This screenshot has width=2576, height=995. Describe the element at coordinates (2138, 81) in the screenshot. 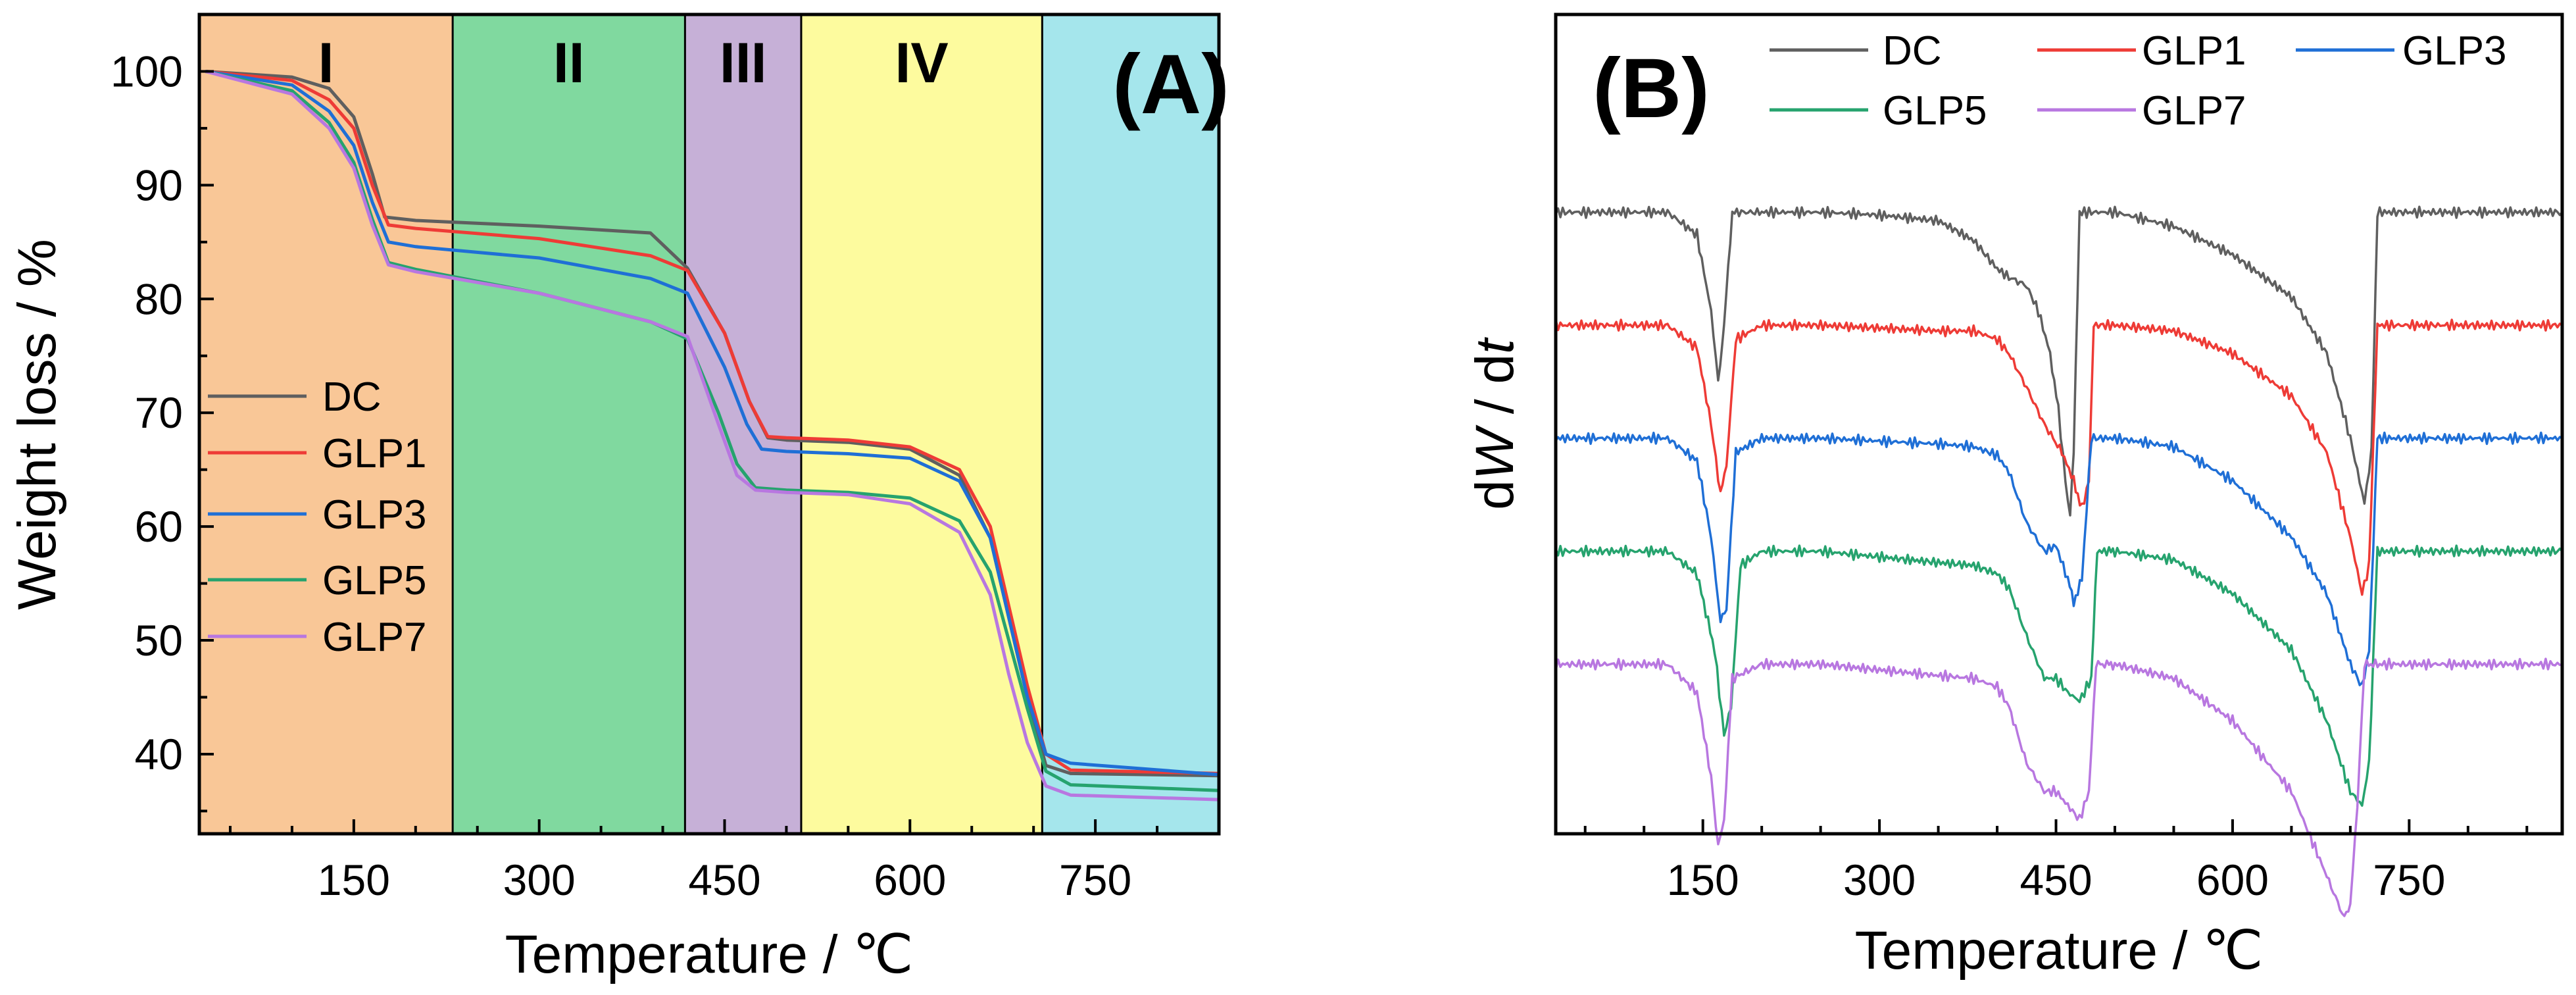

I see `panel-b-legend: DC GLP1 GLP3 GLP5 GLP7` at that location.